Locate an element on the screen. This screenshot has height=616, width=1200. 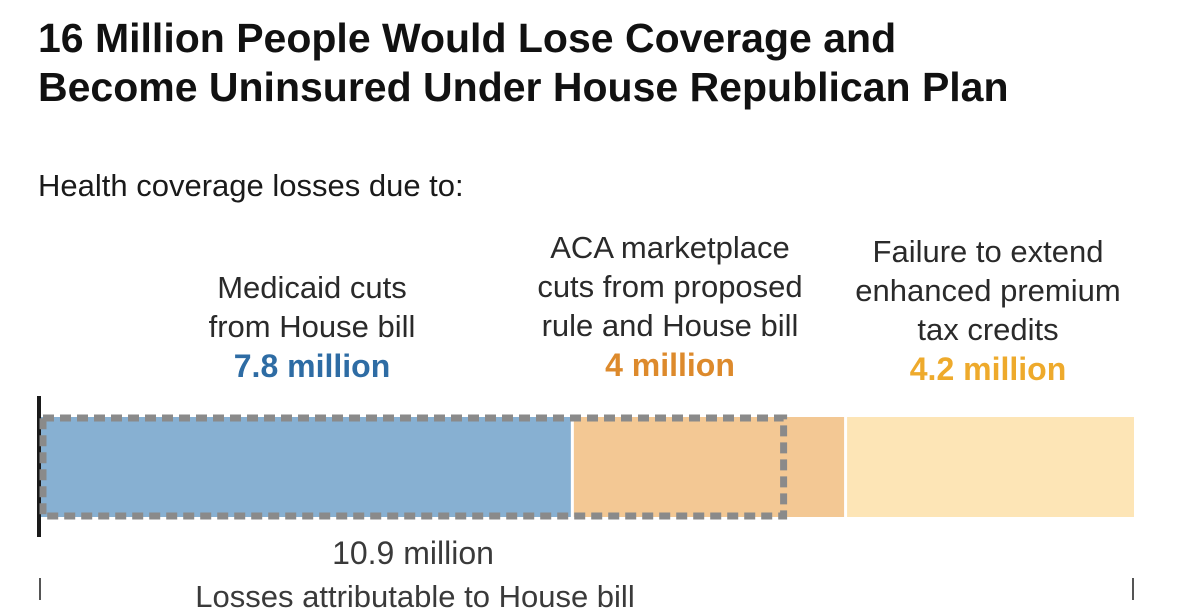
bar-segments is located at coordinates (587, 467).